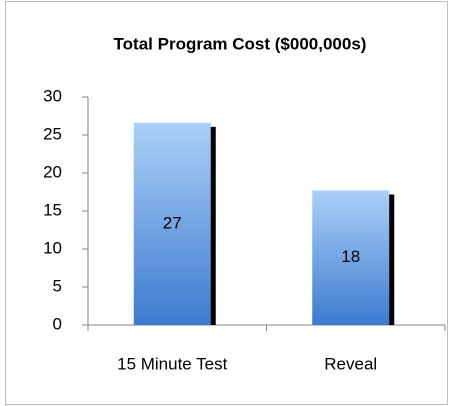 The width and height of the screenshot is (454, 406). Describe the element at coordinates (240, 43) in the screenshot. I see `chart-title: Total Program Cost ($000,000s)` at that location.